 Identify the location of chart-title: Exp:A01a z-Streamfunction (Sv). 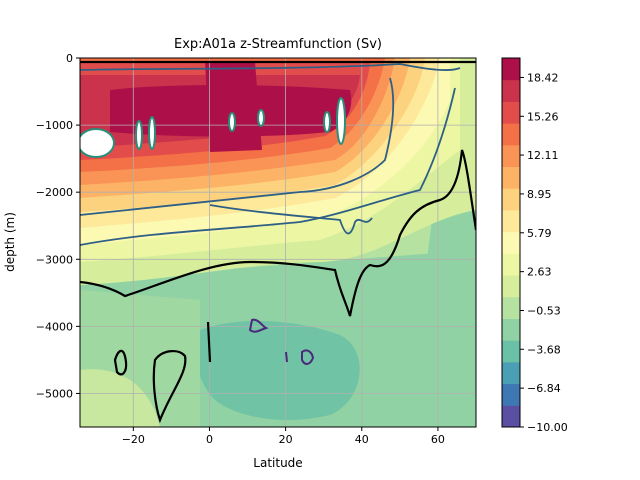
(278, 44).